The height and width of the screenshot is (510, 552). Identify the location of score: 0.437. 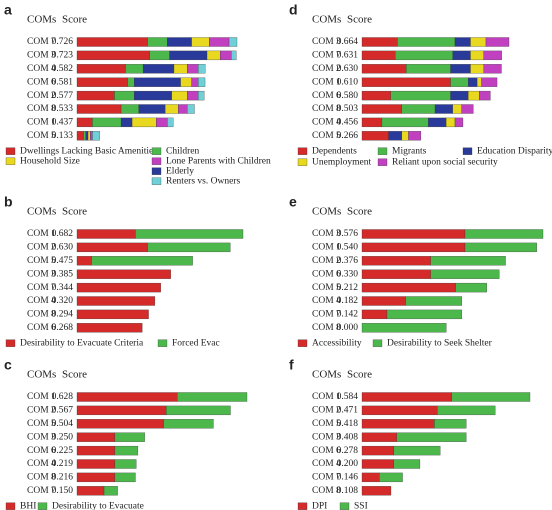
(63, 123).